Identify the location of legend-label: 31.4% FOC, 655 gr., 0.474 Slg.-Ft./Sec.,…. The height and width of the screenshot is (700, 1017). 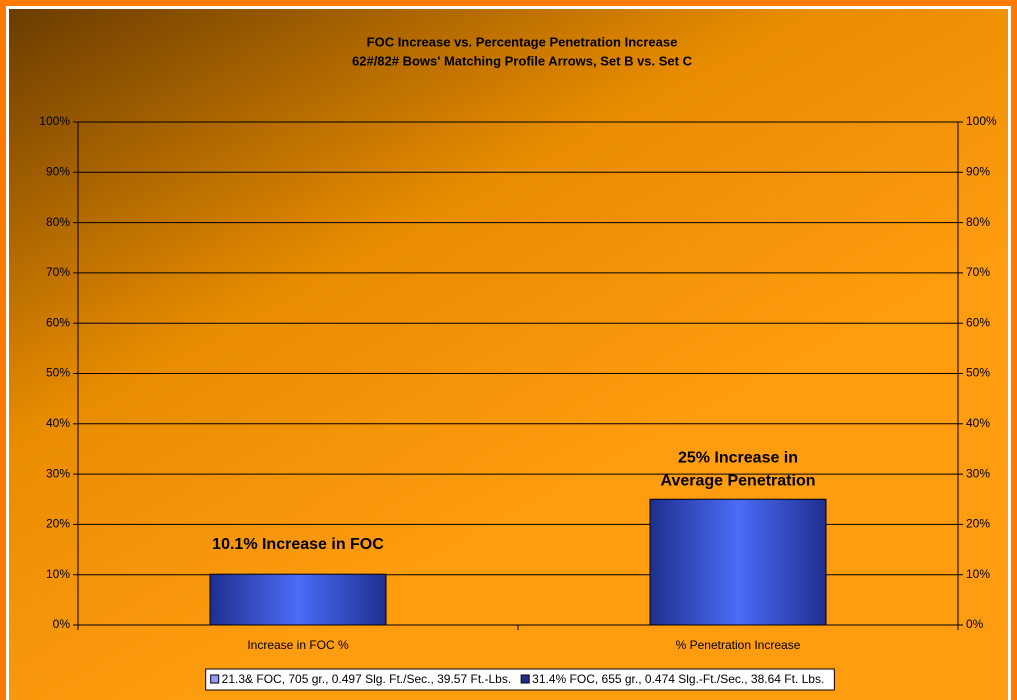
(678, 679).